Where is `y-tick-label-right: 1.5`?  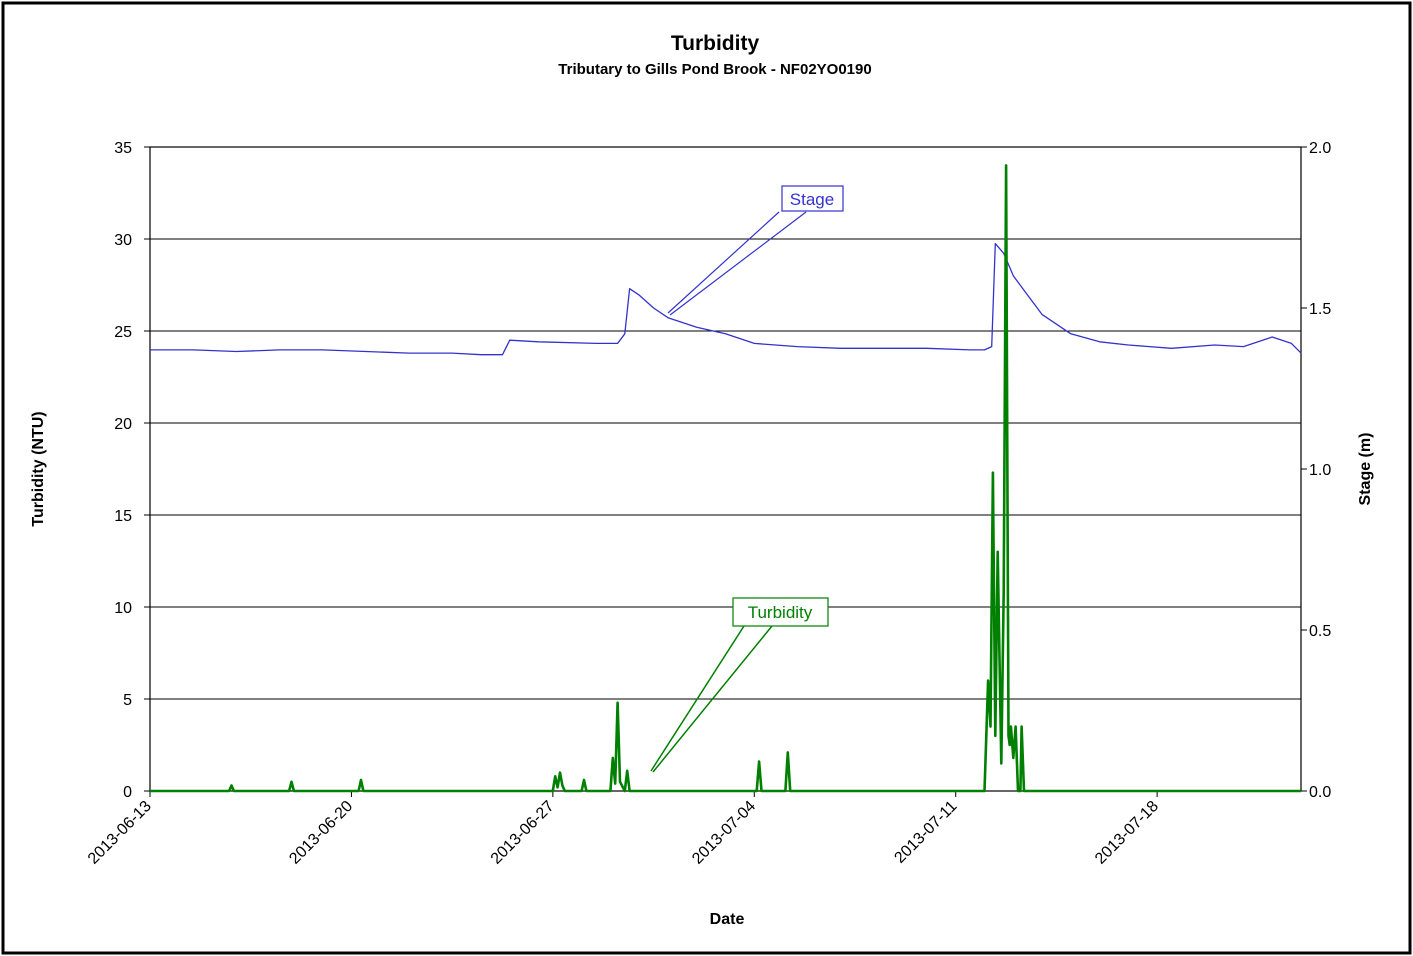
y-tick-label-right: 1.5 is located at coordinates (1320, 309).